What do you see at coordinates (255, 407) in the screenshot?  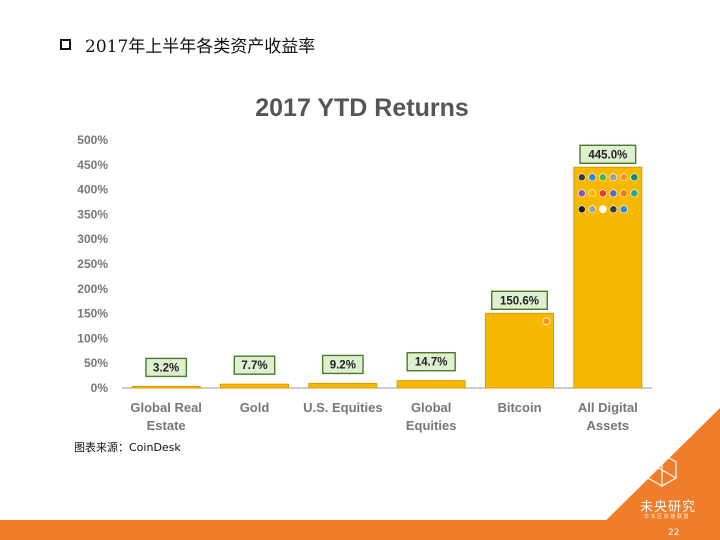 I see `x-tick-label: Gold` at bounding box center [255, 407].